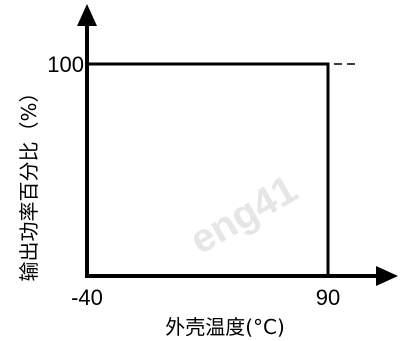 The image size is (403, 341). I want to click on y-axis-title: 输出功率百分比（%）, so click(29, 181).